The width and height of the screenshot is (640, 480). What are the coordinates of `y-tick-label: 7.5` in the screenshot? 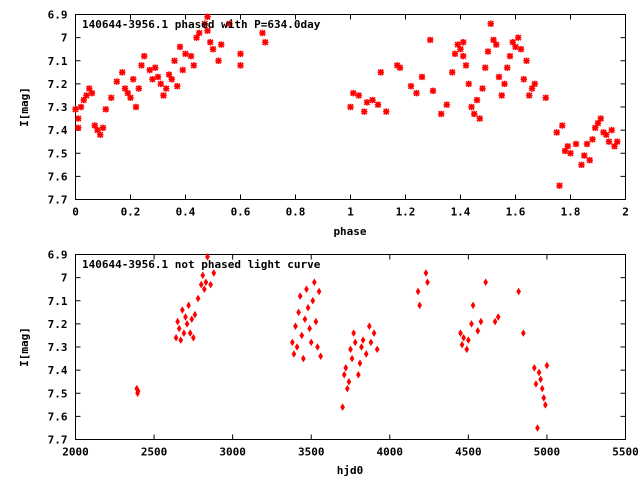 It's located at (58, 393).